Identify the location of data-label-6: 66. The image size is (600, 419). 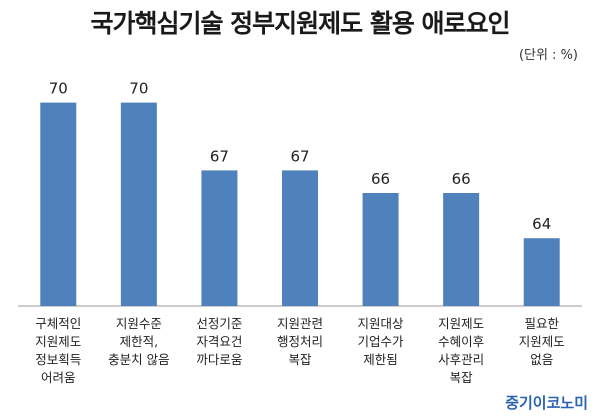
(461, 179).